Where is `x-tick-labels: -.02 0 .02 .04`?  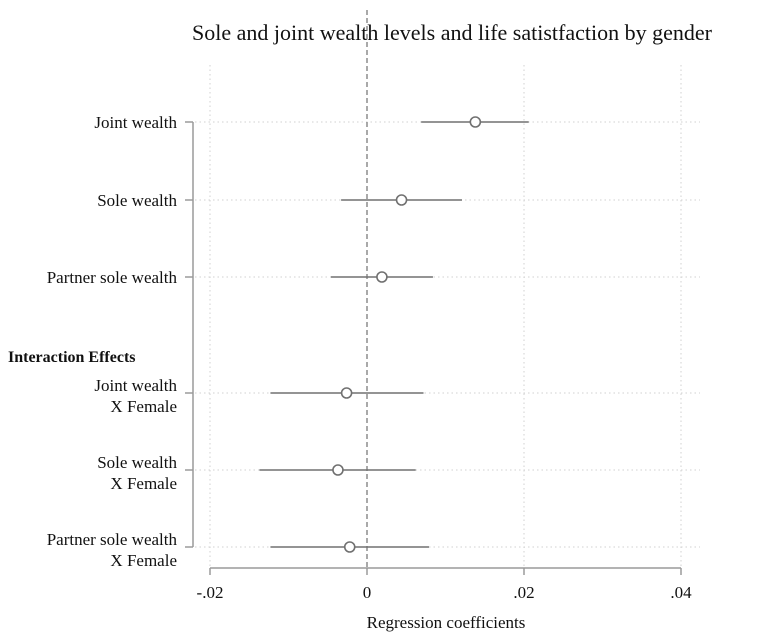 x-tick-labels: -.02 0 .02 .04 is located at coordinates (445, 592).